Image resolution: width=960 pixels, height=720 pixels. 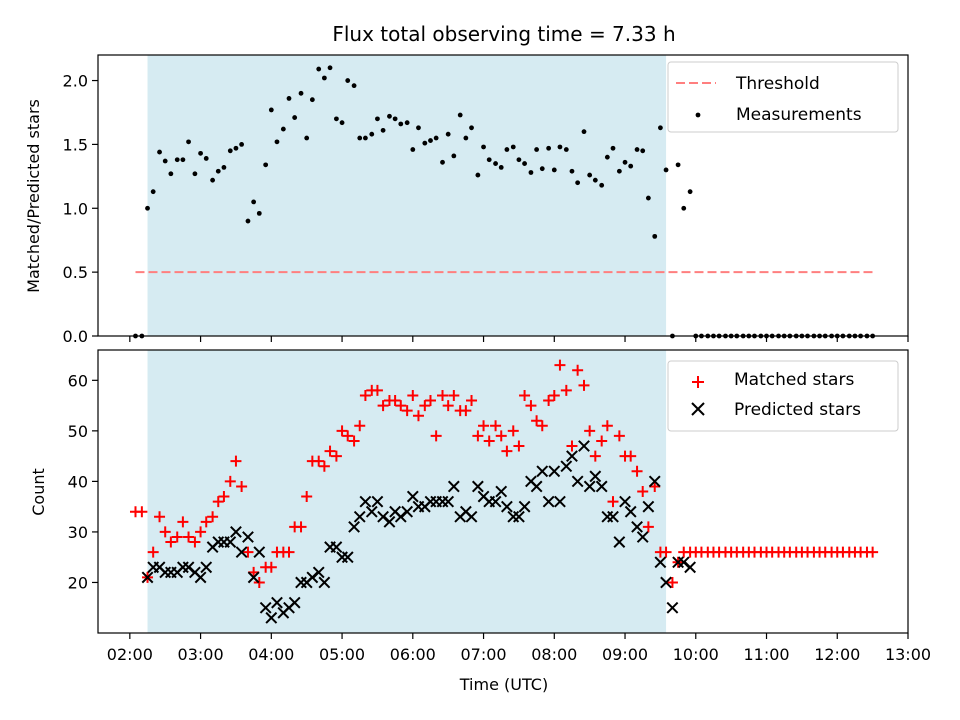 I want to click on legend-measurements-swatch, so click(x=698, y=115).